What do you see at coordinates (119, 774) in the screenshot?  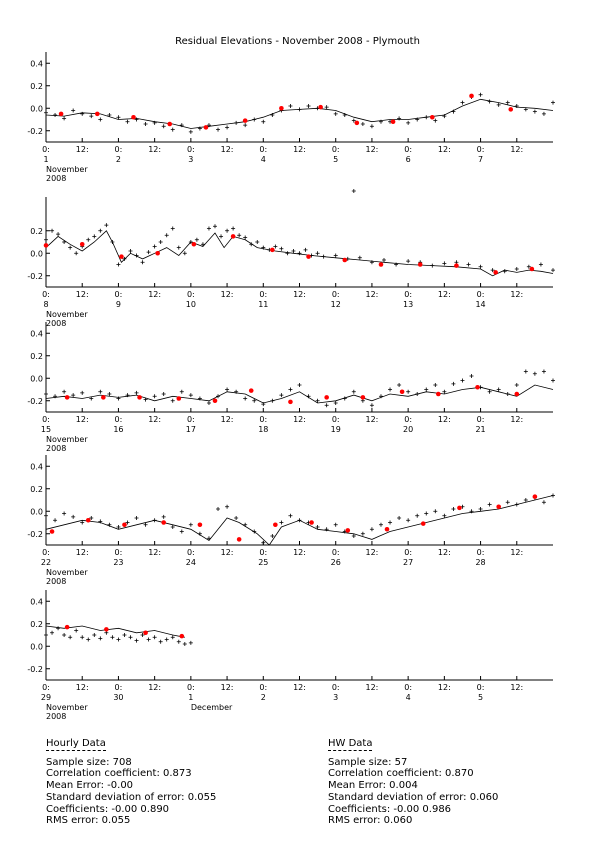 I see `hourly-stat-line: Correlation coefficient: 0.873` at bounding box center [119, 774].